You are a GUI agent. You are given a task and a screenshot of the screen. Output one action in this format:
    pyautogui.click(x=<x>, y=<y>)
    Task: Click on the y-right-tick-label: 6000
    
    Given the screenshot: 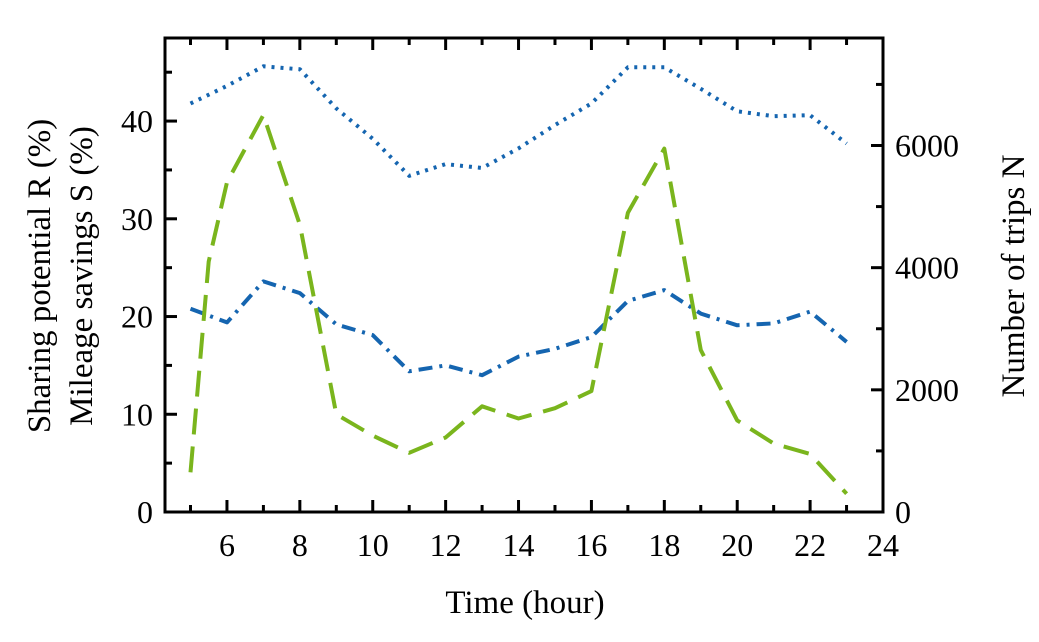 What is the action you would take?
    pyautogui.click(x=927, y=146)
    